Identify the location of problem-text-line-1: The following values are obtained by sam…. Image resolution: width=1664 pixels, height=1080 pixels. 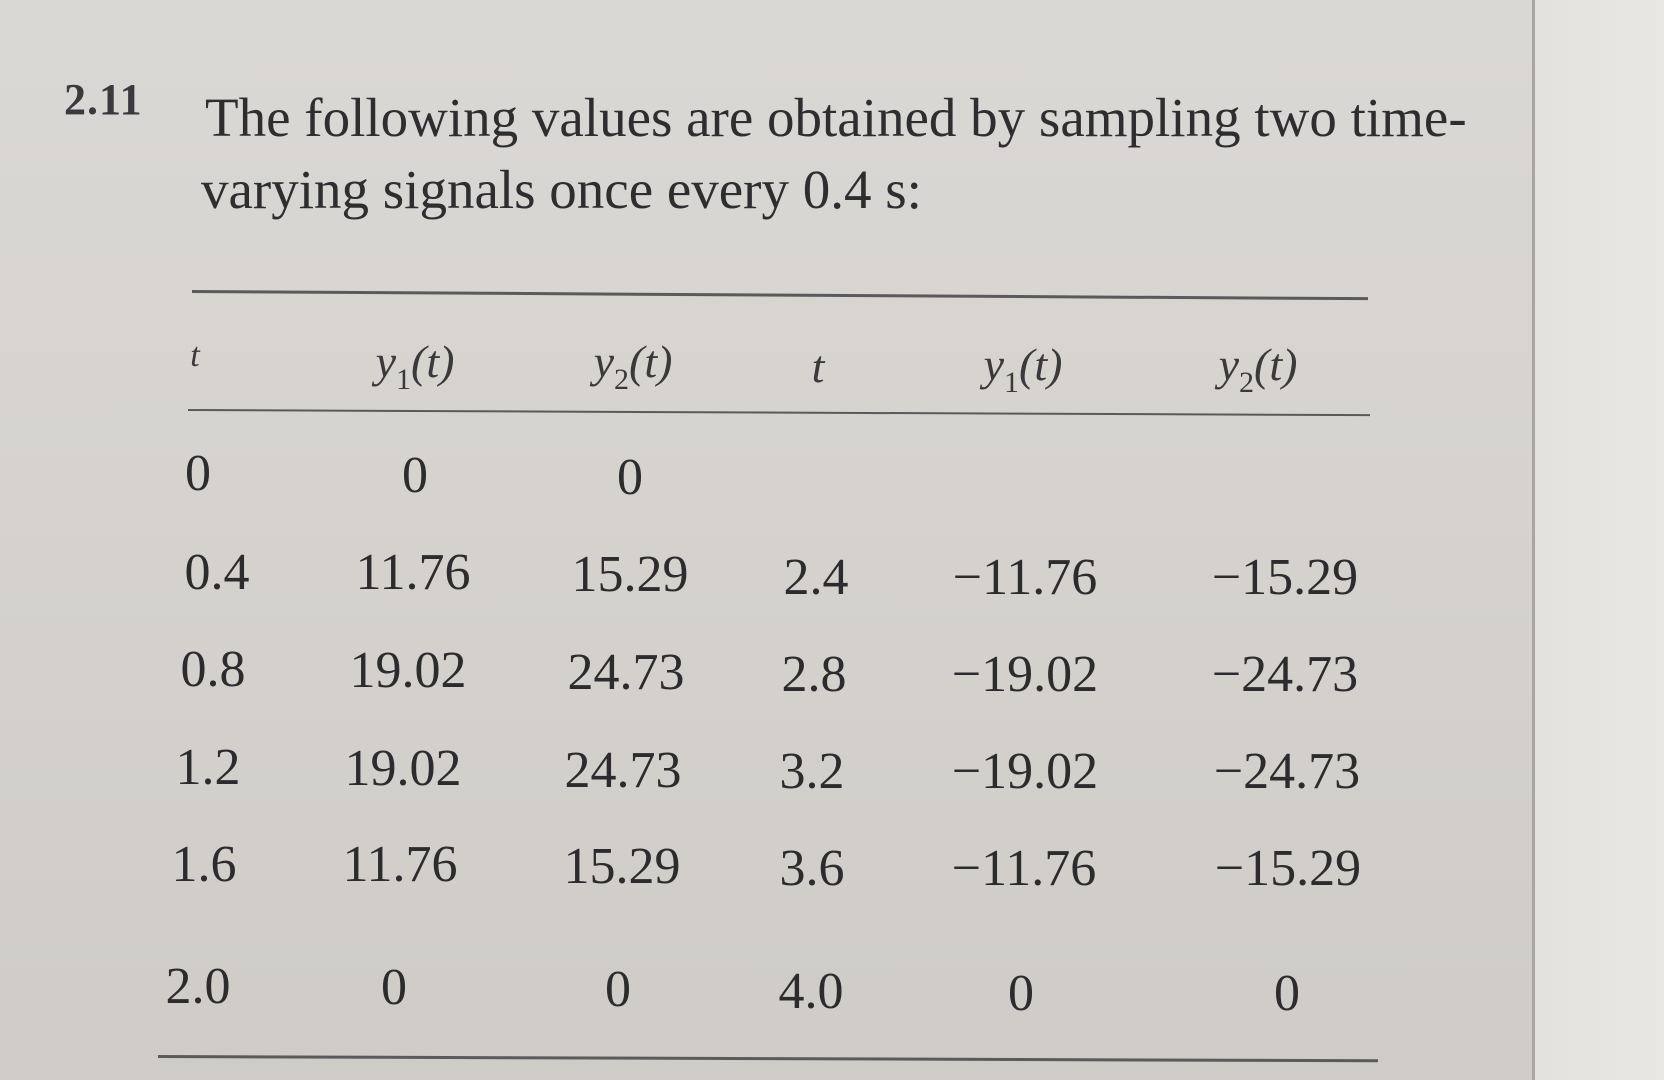
(836, 117).